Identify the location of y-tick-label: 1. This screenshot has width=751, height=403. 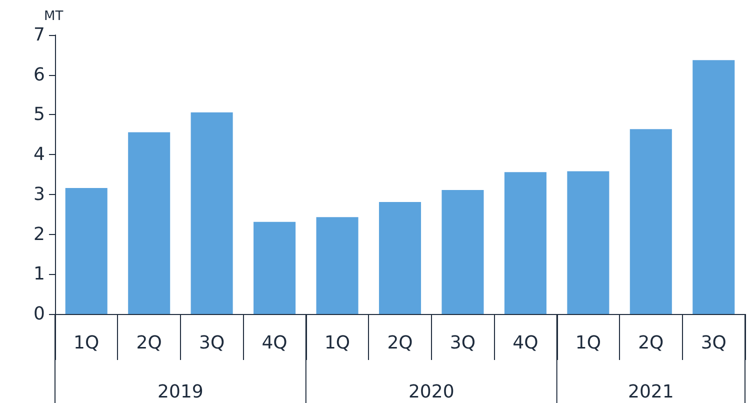
(39, 274).